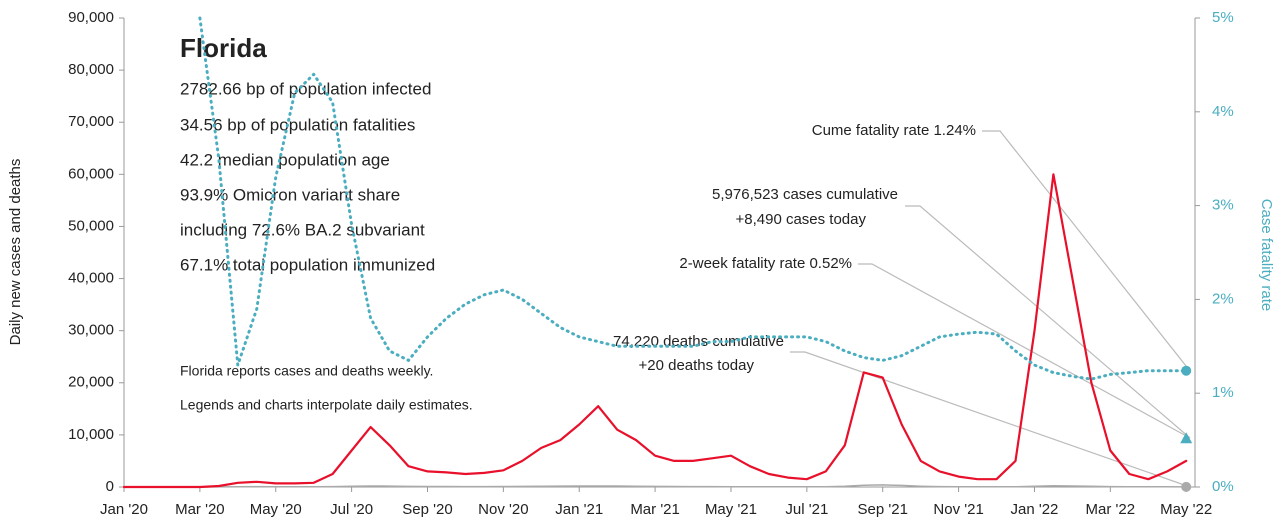  What do you see at coordinates (306, 371) in the screenshot?
I see `note: Florida reports cases and deaths weekly.` at bounding box center [306, 371].